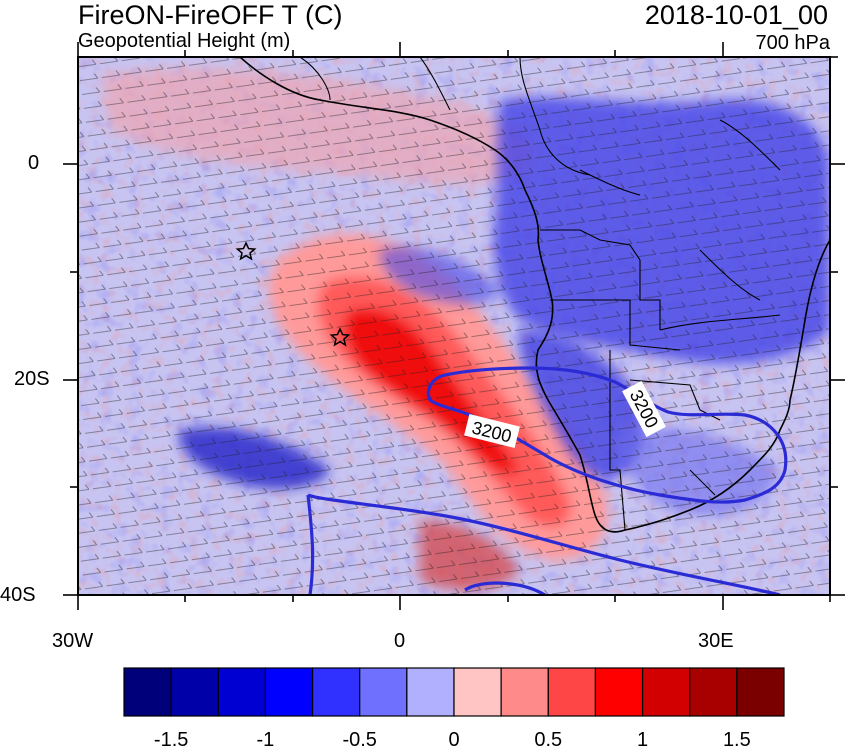 This screenshot has width=850, height=752. What do you see at coordinates (716, 641) in the screenshot?
I see `x-tick-label-30e: 30E` at bounding box center [716, 641].